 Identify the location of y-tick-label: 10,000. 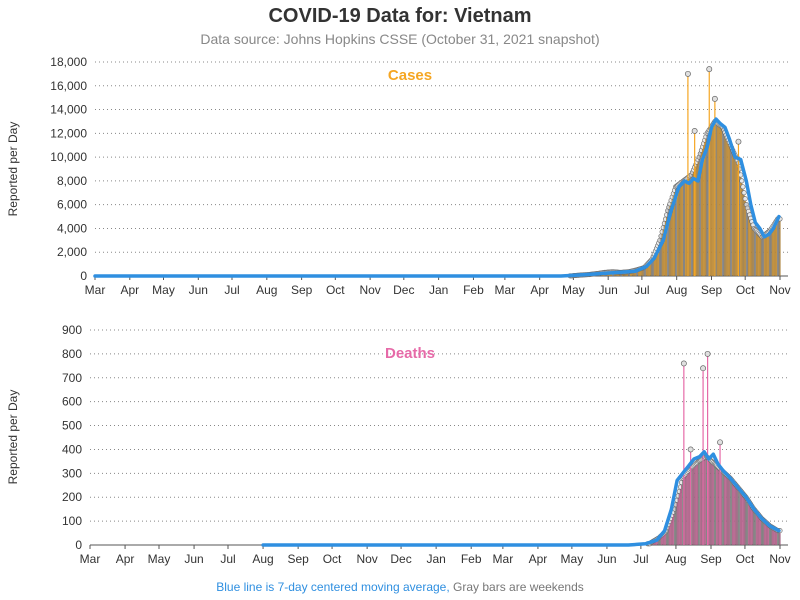
(68, 157).